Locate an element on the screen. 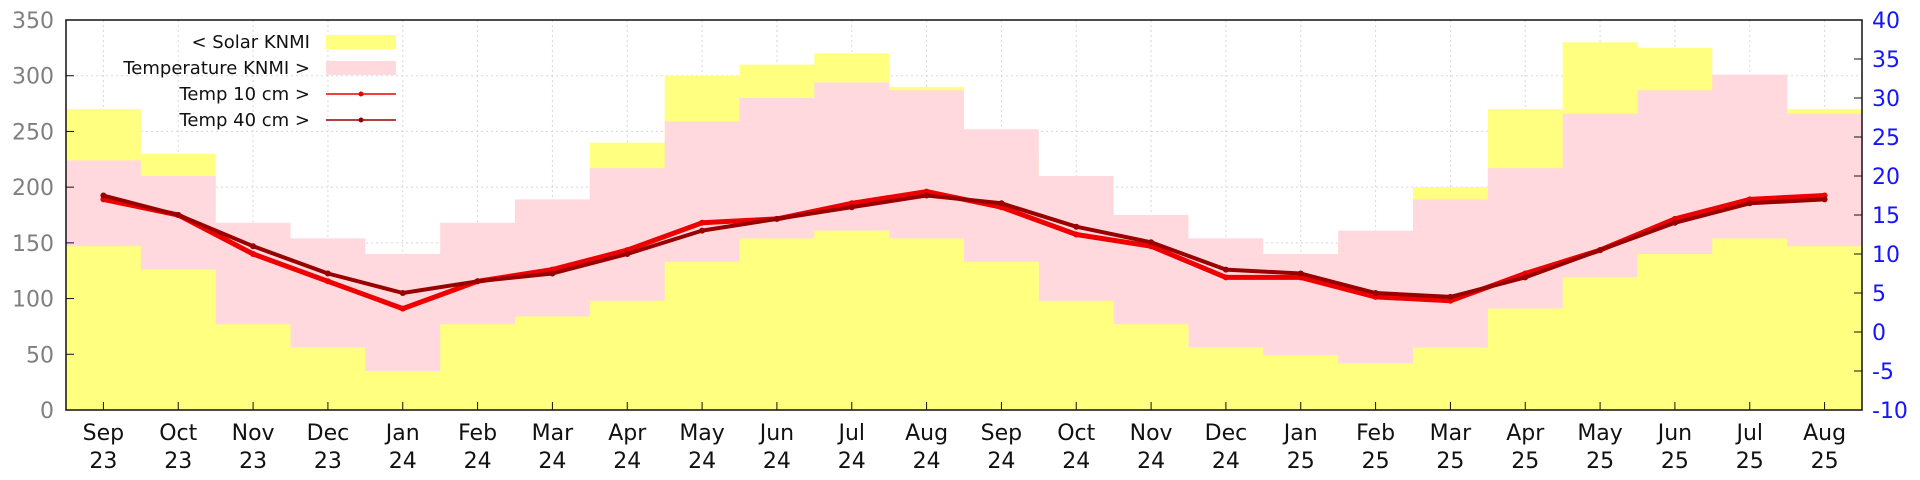 The height and width of the screenshot is (480, 1920). right-tick-label: 40 is located at coordinates (1886, 21).